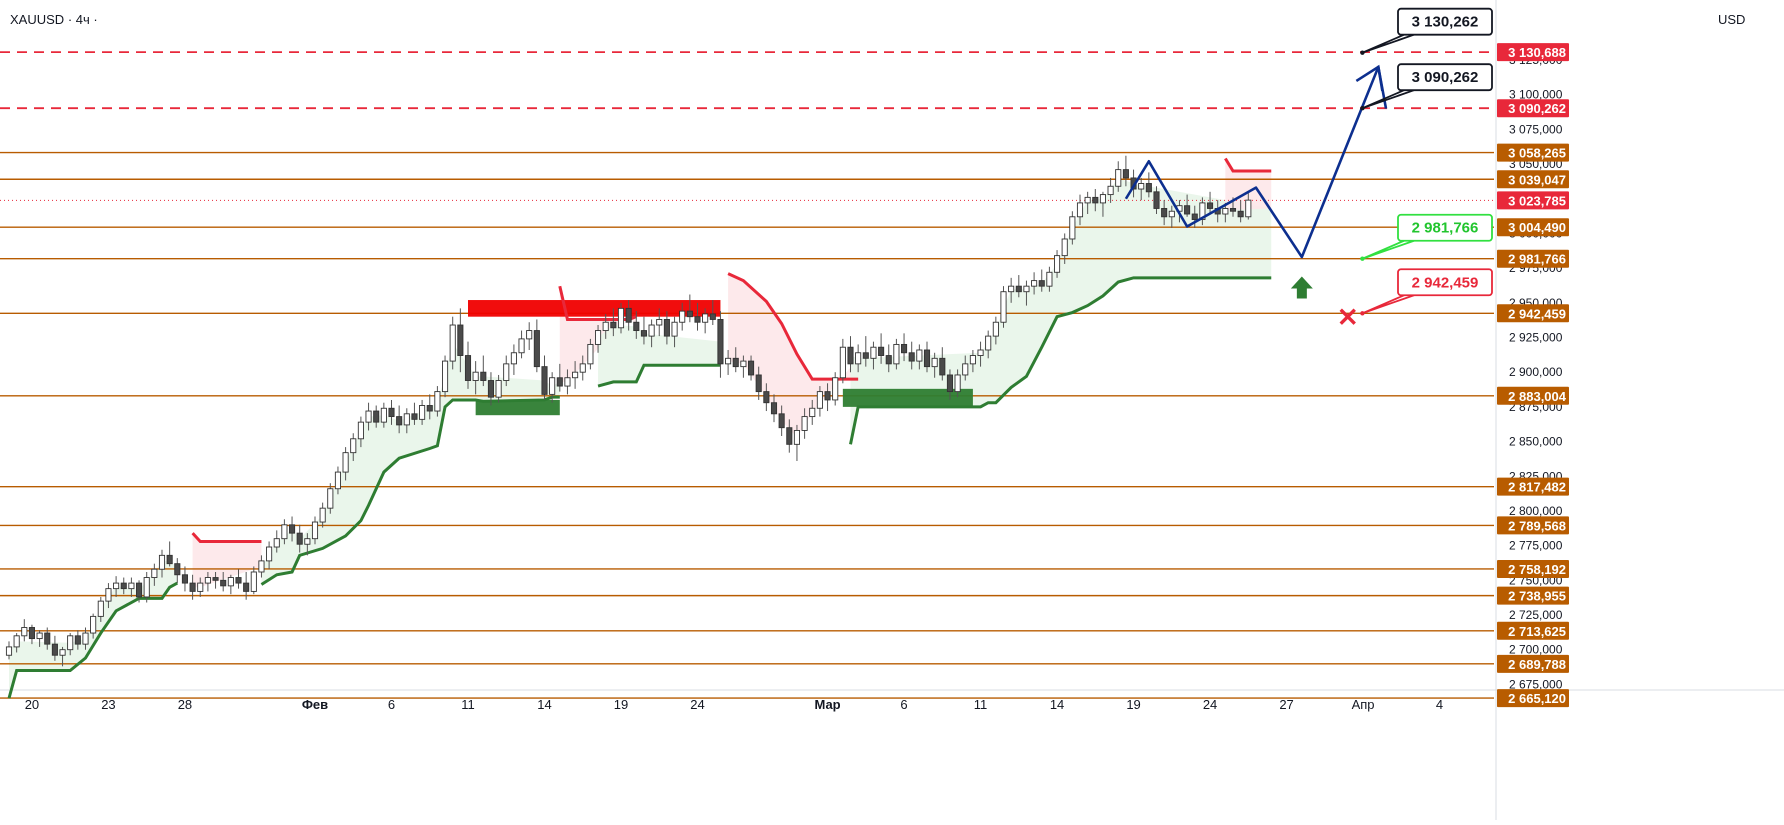  What do you see at coordinates (1732, 19) in the screenshot?
I see `currency-label: USD` at bounding box center [1732, 19].